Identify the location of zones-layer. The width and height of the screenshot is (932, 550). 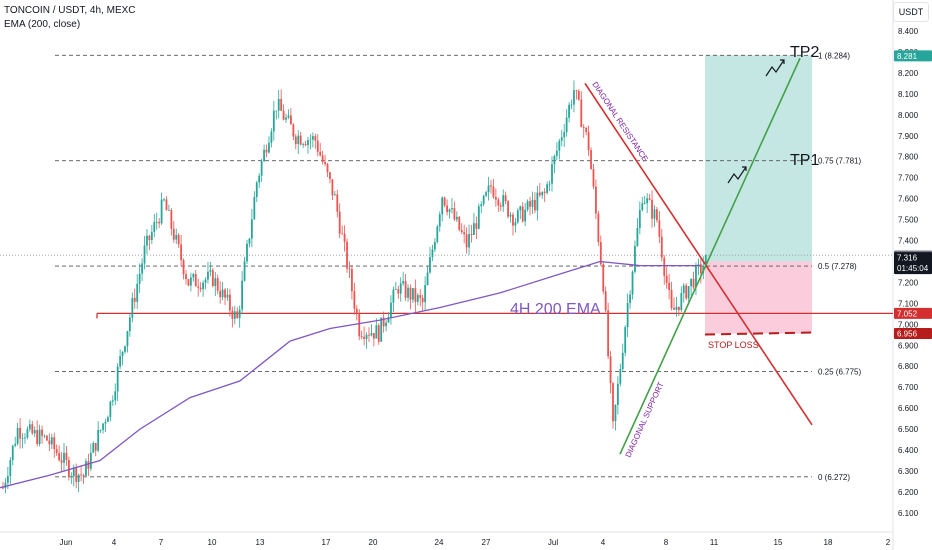
(758, 195).